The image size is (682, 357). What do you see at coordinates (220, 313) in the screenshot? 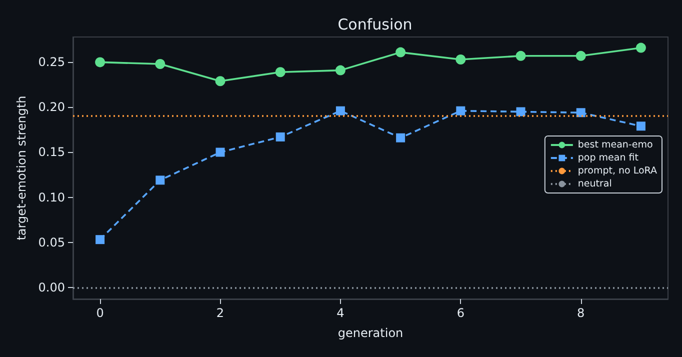
I see `x-tick-label: 2` at bounding box center [220, 313].